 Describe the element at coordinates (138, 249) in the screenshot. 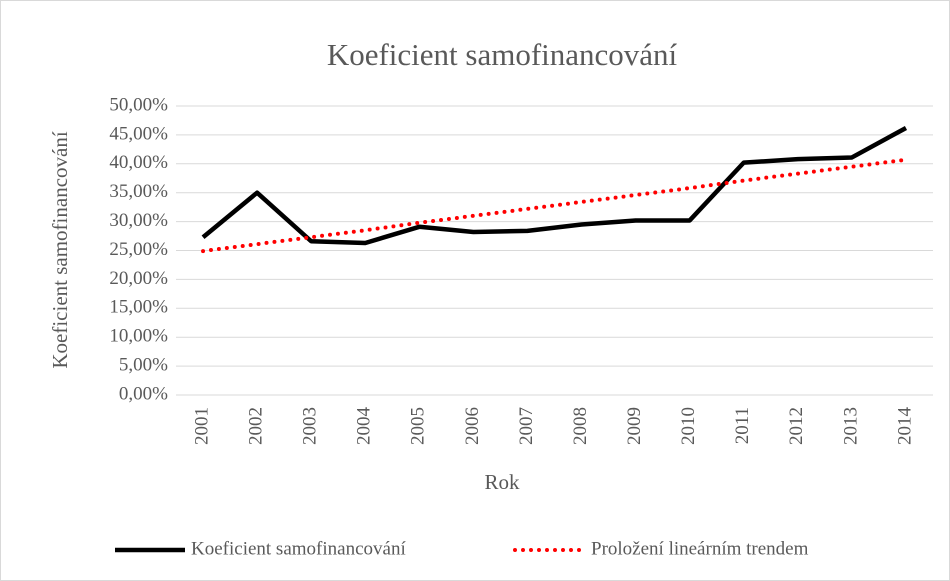

I see `y-tick-label: 25,00%` at that location.